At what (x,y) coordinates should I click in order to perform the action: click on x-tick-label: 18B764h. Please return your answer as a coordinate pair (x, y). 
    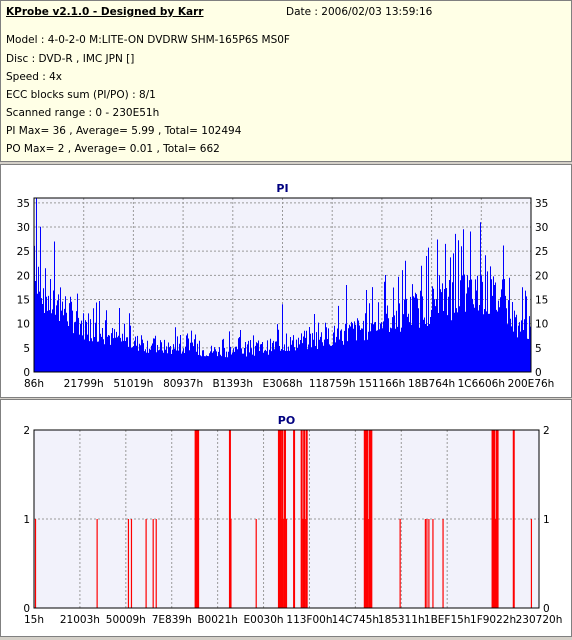
    Looking at the image, I should click on (431, 384).